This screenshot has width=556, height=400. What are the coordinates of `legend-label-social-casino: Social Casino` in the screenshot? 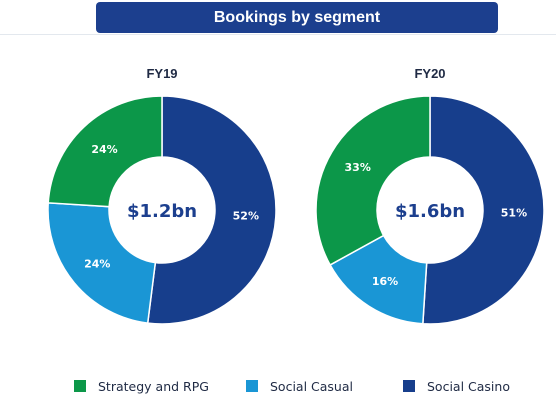 It's located at (468, 386).